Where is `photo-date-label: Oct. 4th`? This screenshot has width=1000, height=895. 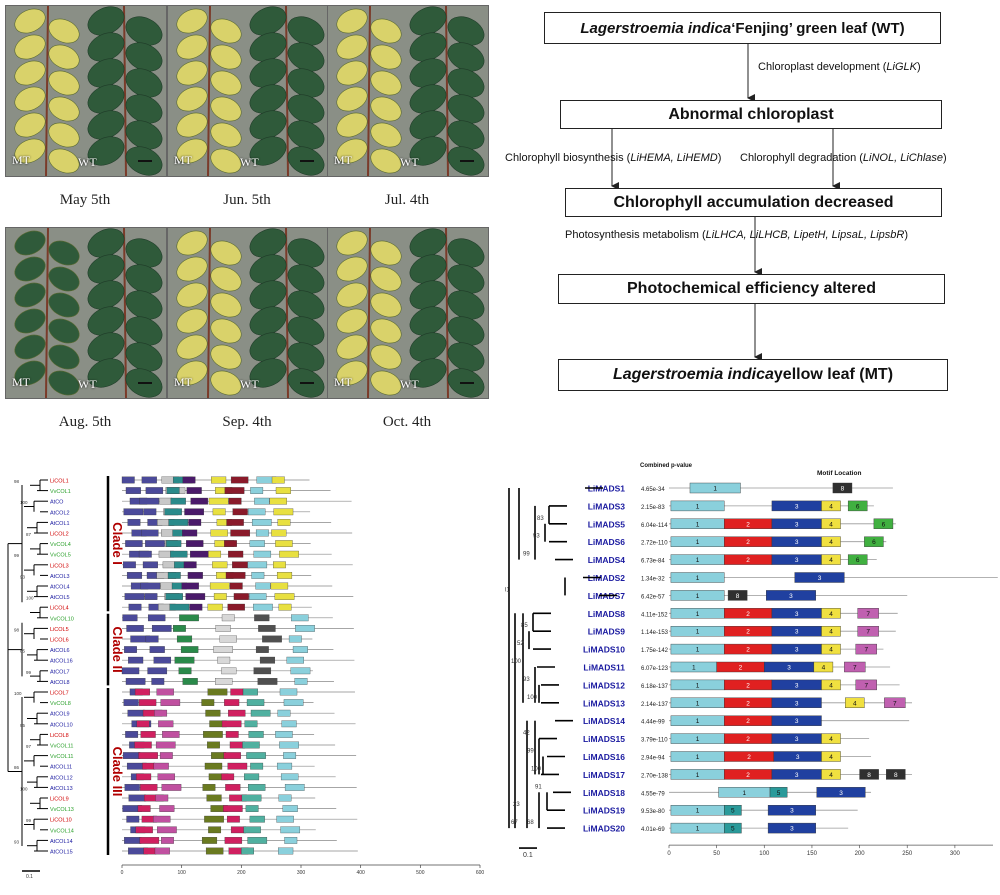 photo-date-label: Oct. 4th is located at coordinates (407, 422).